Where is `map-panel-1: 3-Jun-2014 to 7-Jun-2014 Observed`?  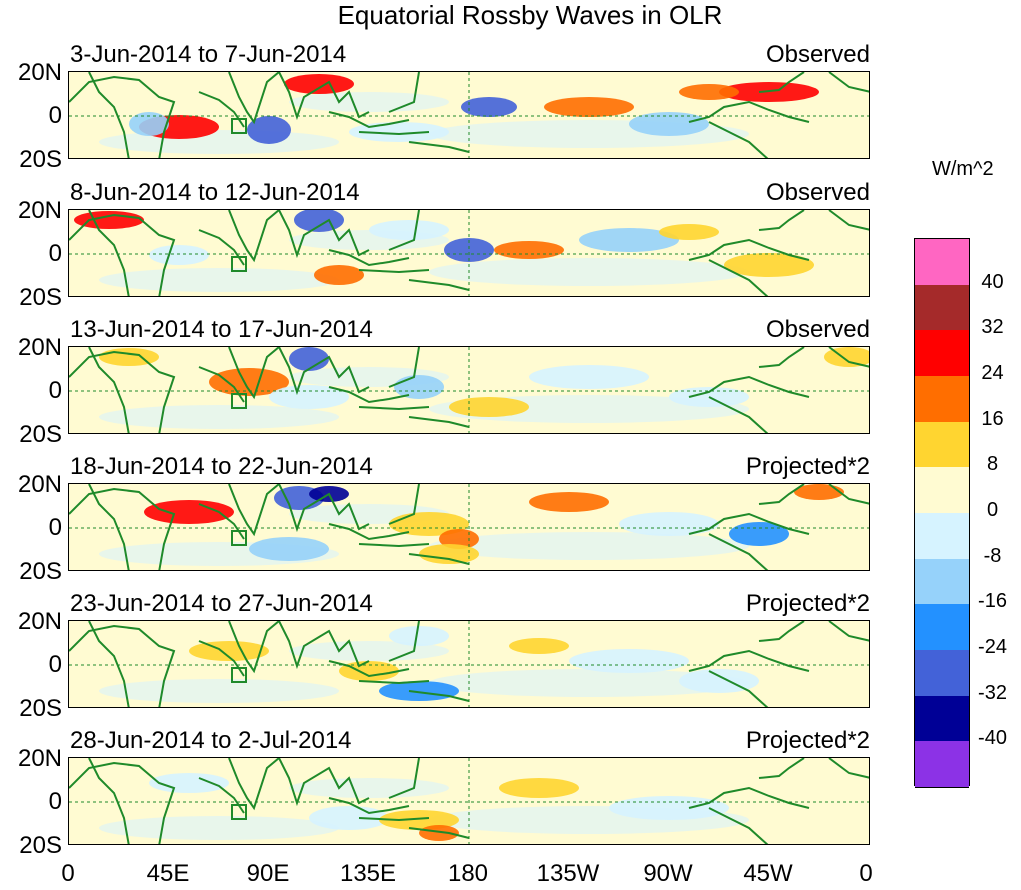 map-panel-1: 3-Jun-2014 to 7-Jun-2014 Observed is located at coordinates (469, 100).